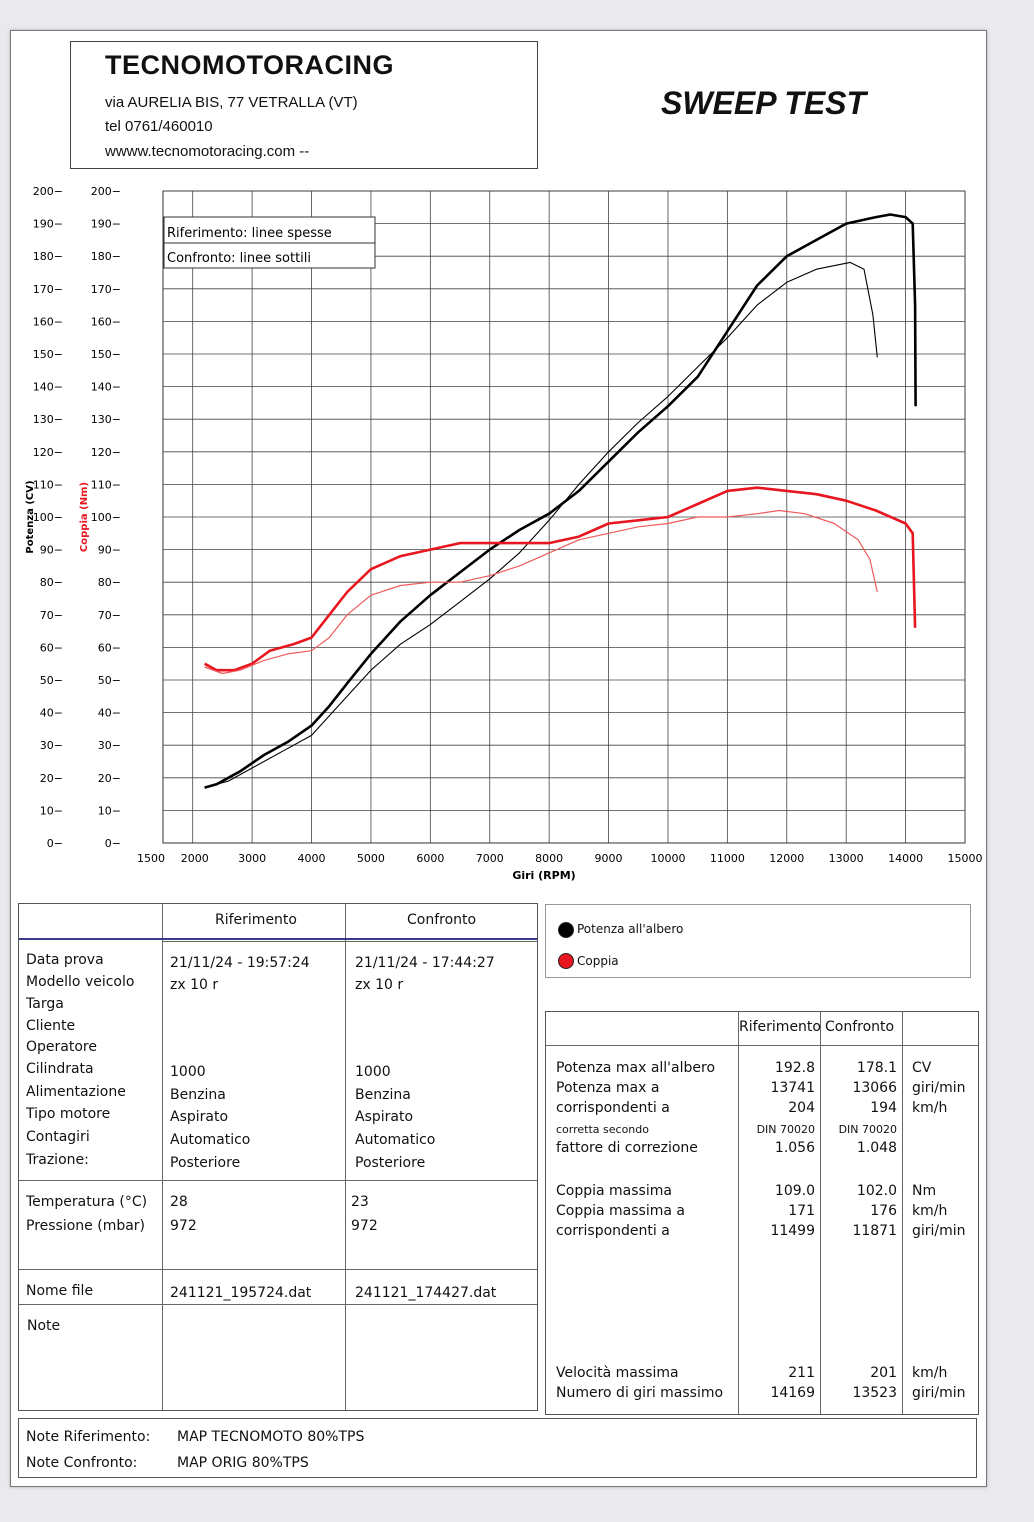 Image resolution: width=1034 pixels, height=1522 pixels. Describe the element at coordinates (195, 858) in the screenshot. I see `x-tick-label: 2000` at that location.